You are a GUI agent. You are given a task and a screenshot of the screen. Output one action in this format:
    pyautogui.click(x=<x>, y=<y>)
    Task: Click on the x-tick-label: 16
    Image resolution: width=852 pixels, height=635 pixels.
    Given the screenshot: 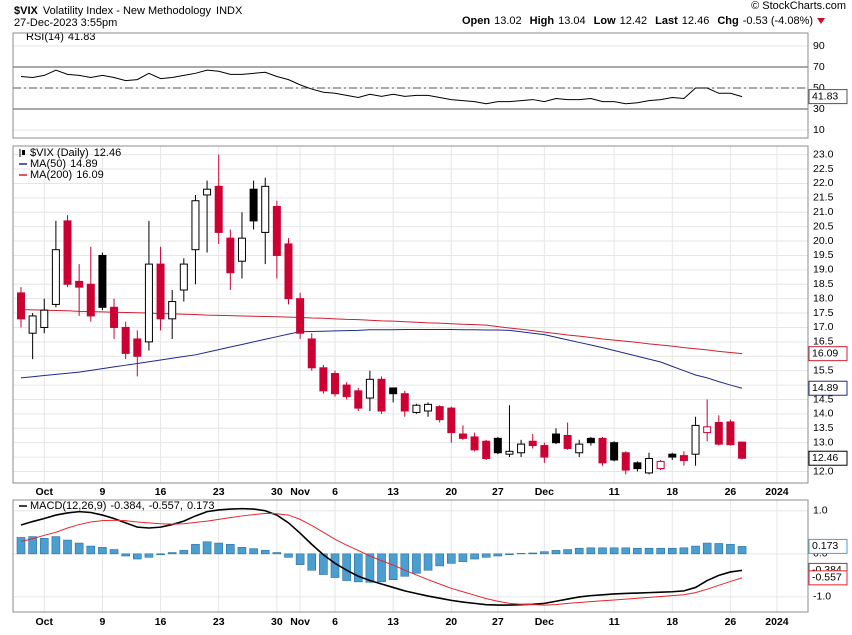 What is the action you would take?
    pyautogui.click(x=161, y=492)
    